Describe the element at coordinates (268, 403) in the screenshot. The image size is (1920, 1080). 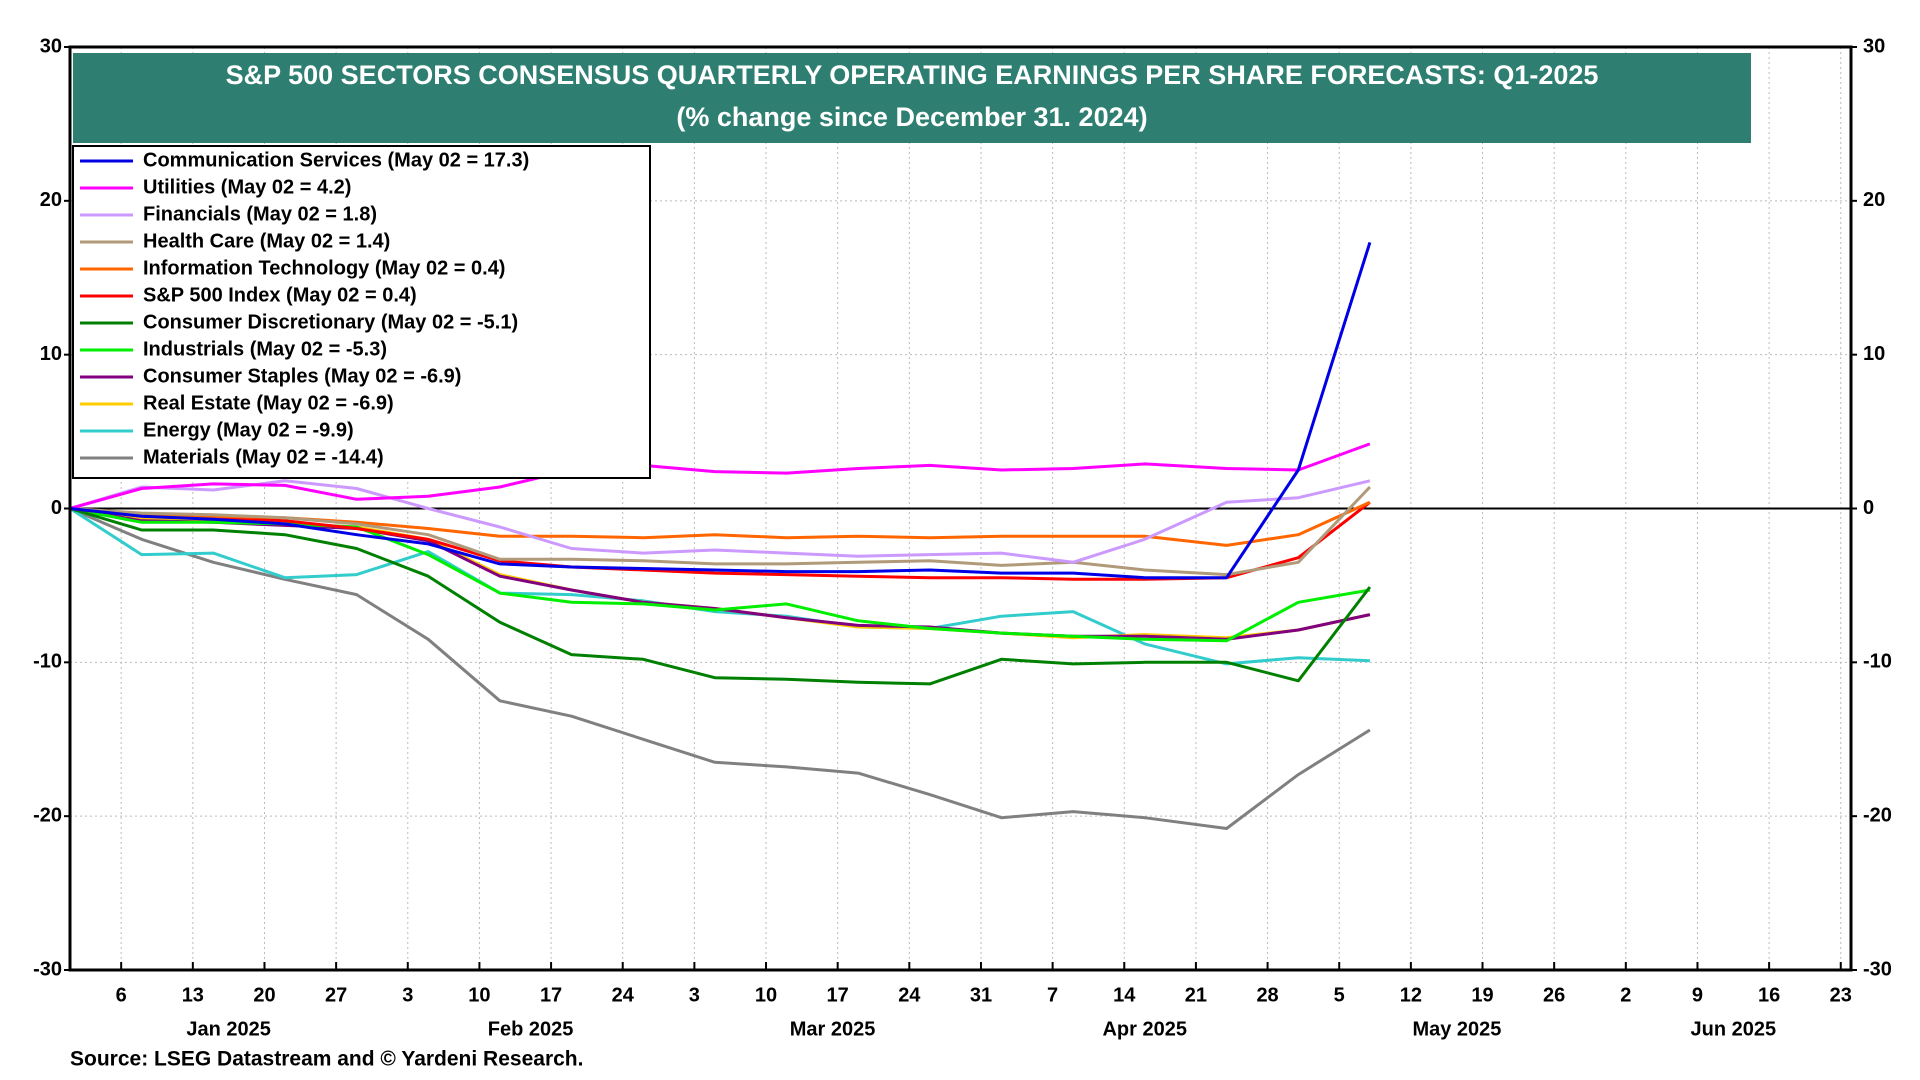
I see `legend-label: Real Estate (May 02 = -6.9)` at that location.